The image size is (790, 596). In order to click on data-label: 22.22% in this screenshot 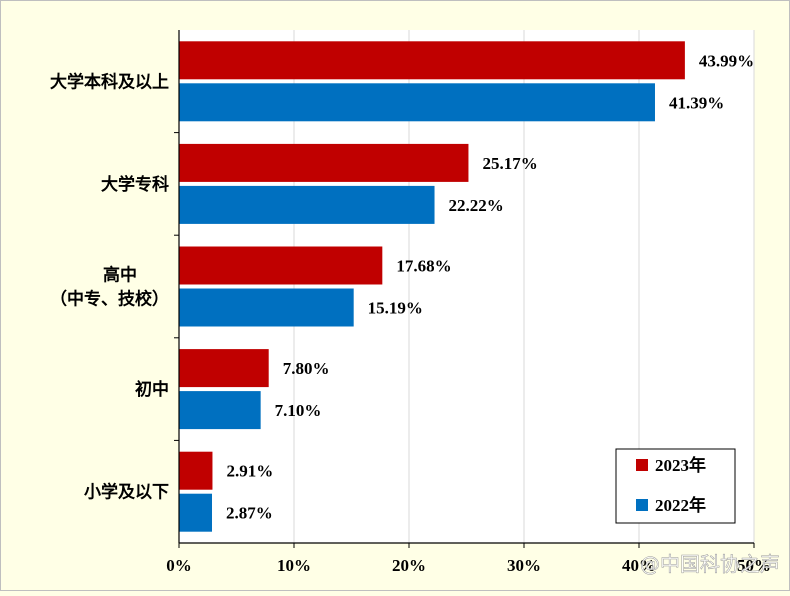, I will do `click(476, 205)`.